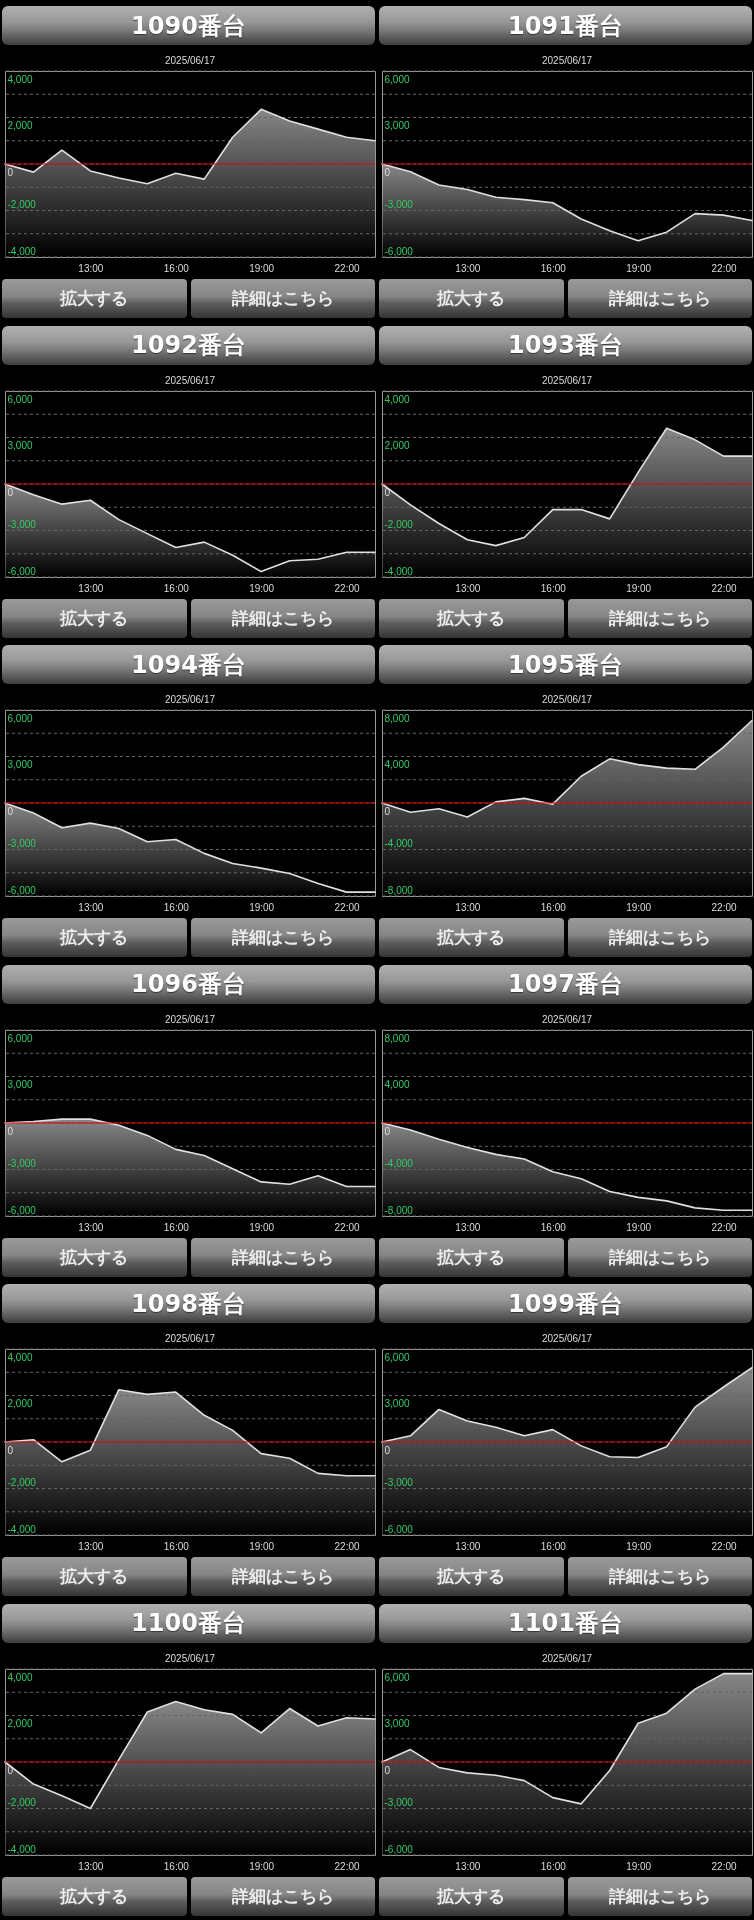 The width and height of the screenshot is (754, 1920). Describe the element at coordinates (397, 718) in the screenshot. I see `y-tick-label: 8,000` at that location.